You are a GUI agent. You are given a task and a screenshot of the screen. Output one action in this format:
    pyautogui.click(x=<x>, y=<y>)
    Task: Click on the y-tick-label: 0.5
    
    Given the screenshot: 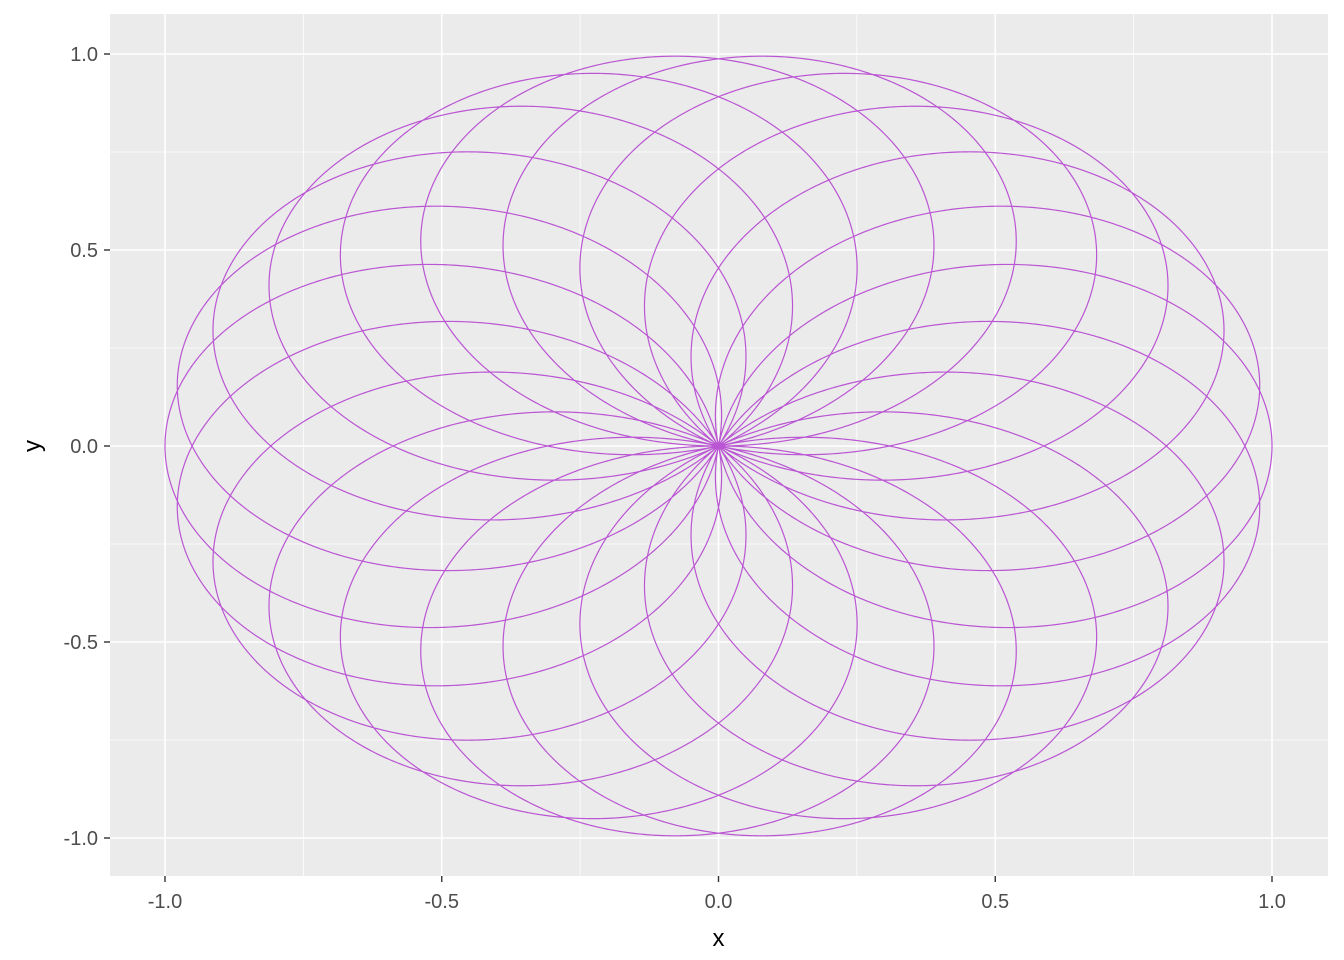 What is the action you would take?
    pyautogui.click(x=84, y=251)
    